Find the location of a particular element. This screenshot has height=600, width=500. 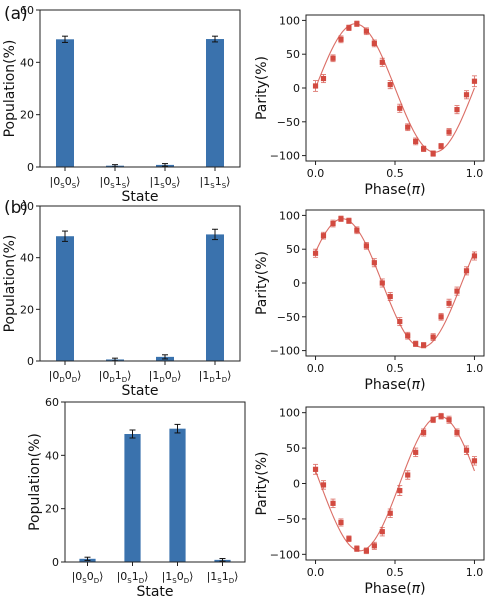

x-tick-label: |1S0D⟩ is located at coordinates (178, 577).